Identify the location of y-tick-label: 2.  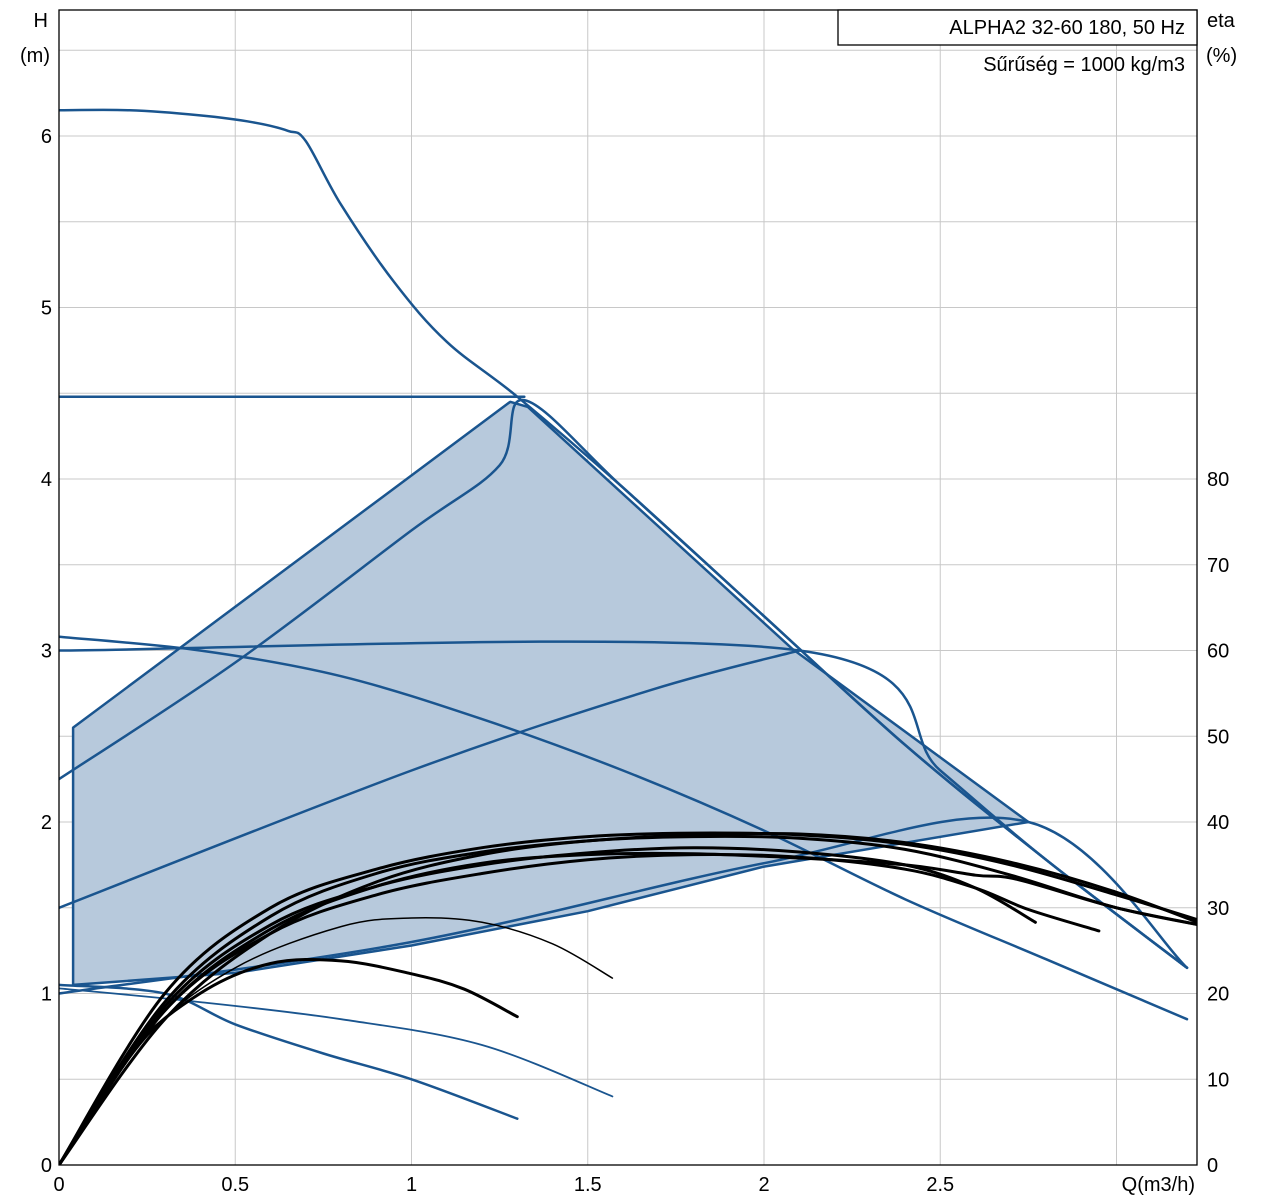
(46, 823).